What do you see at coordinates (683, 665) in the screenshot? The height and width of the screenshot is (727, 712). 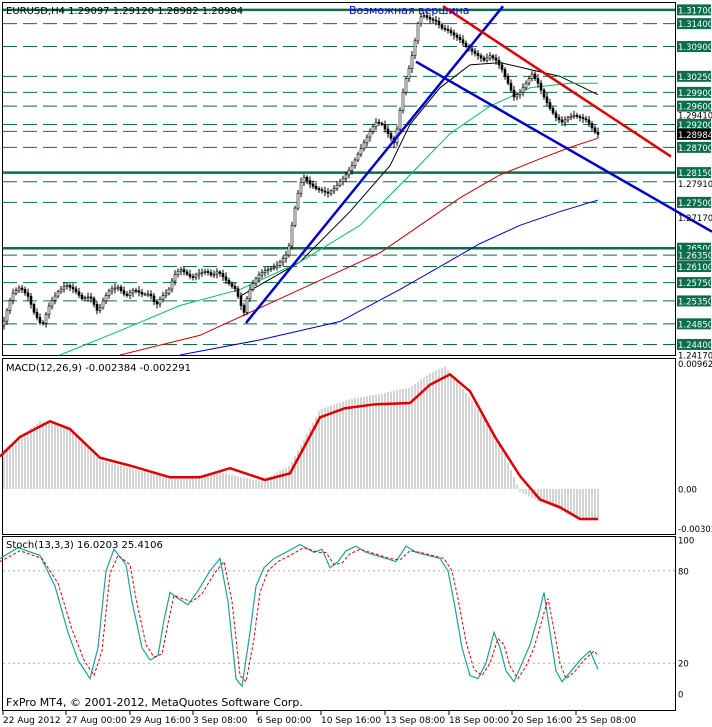 I see `stoch-tick-label: 20` at bounding box center [683, 665].